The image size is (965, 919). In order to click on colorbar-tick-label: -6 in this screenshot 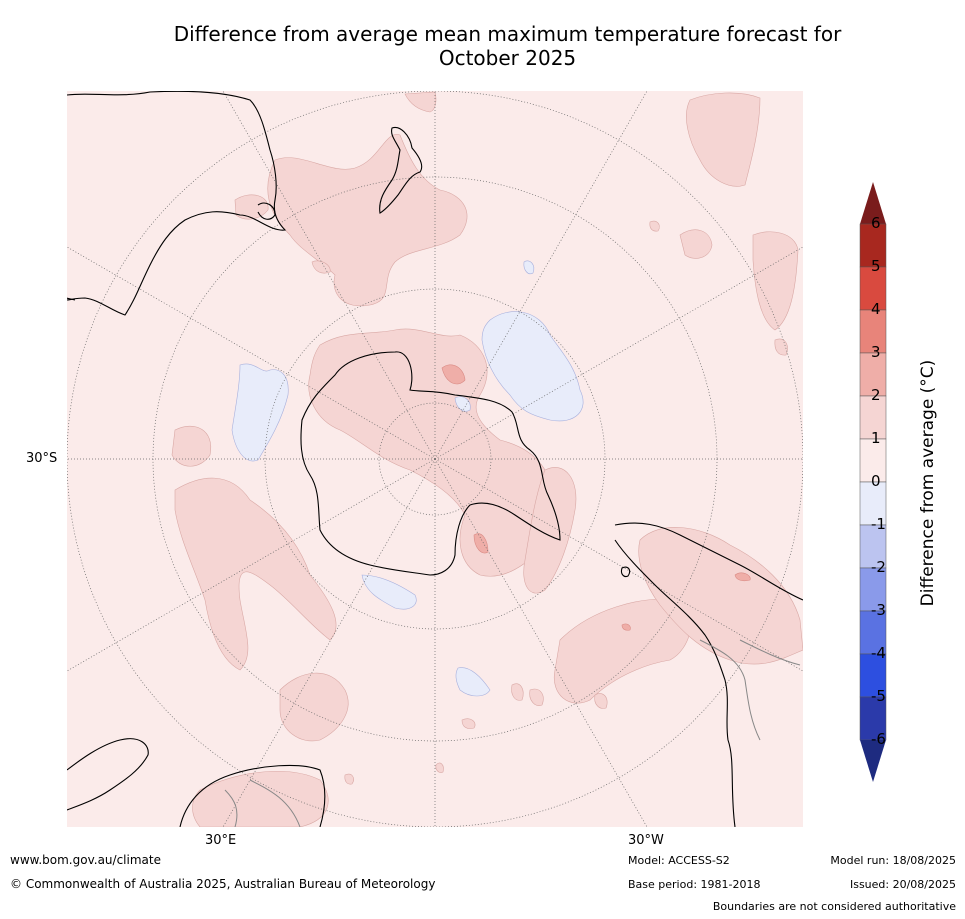, I will do `click(878, 739)`.